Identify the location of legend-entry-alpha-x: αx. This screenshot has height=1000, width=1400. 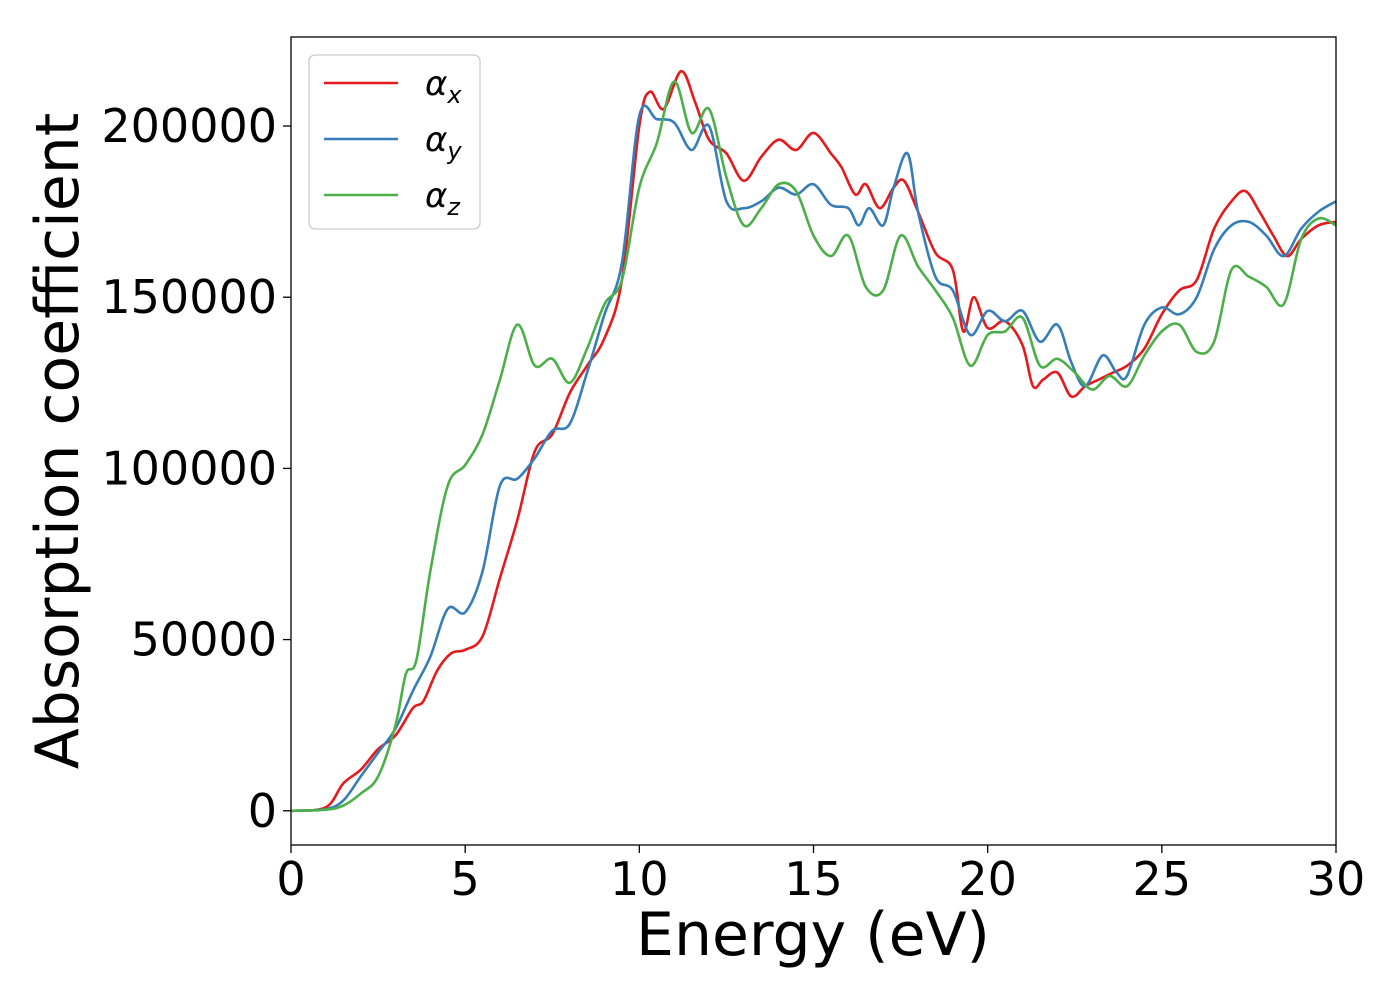
(443, 86).